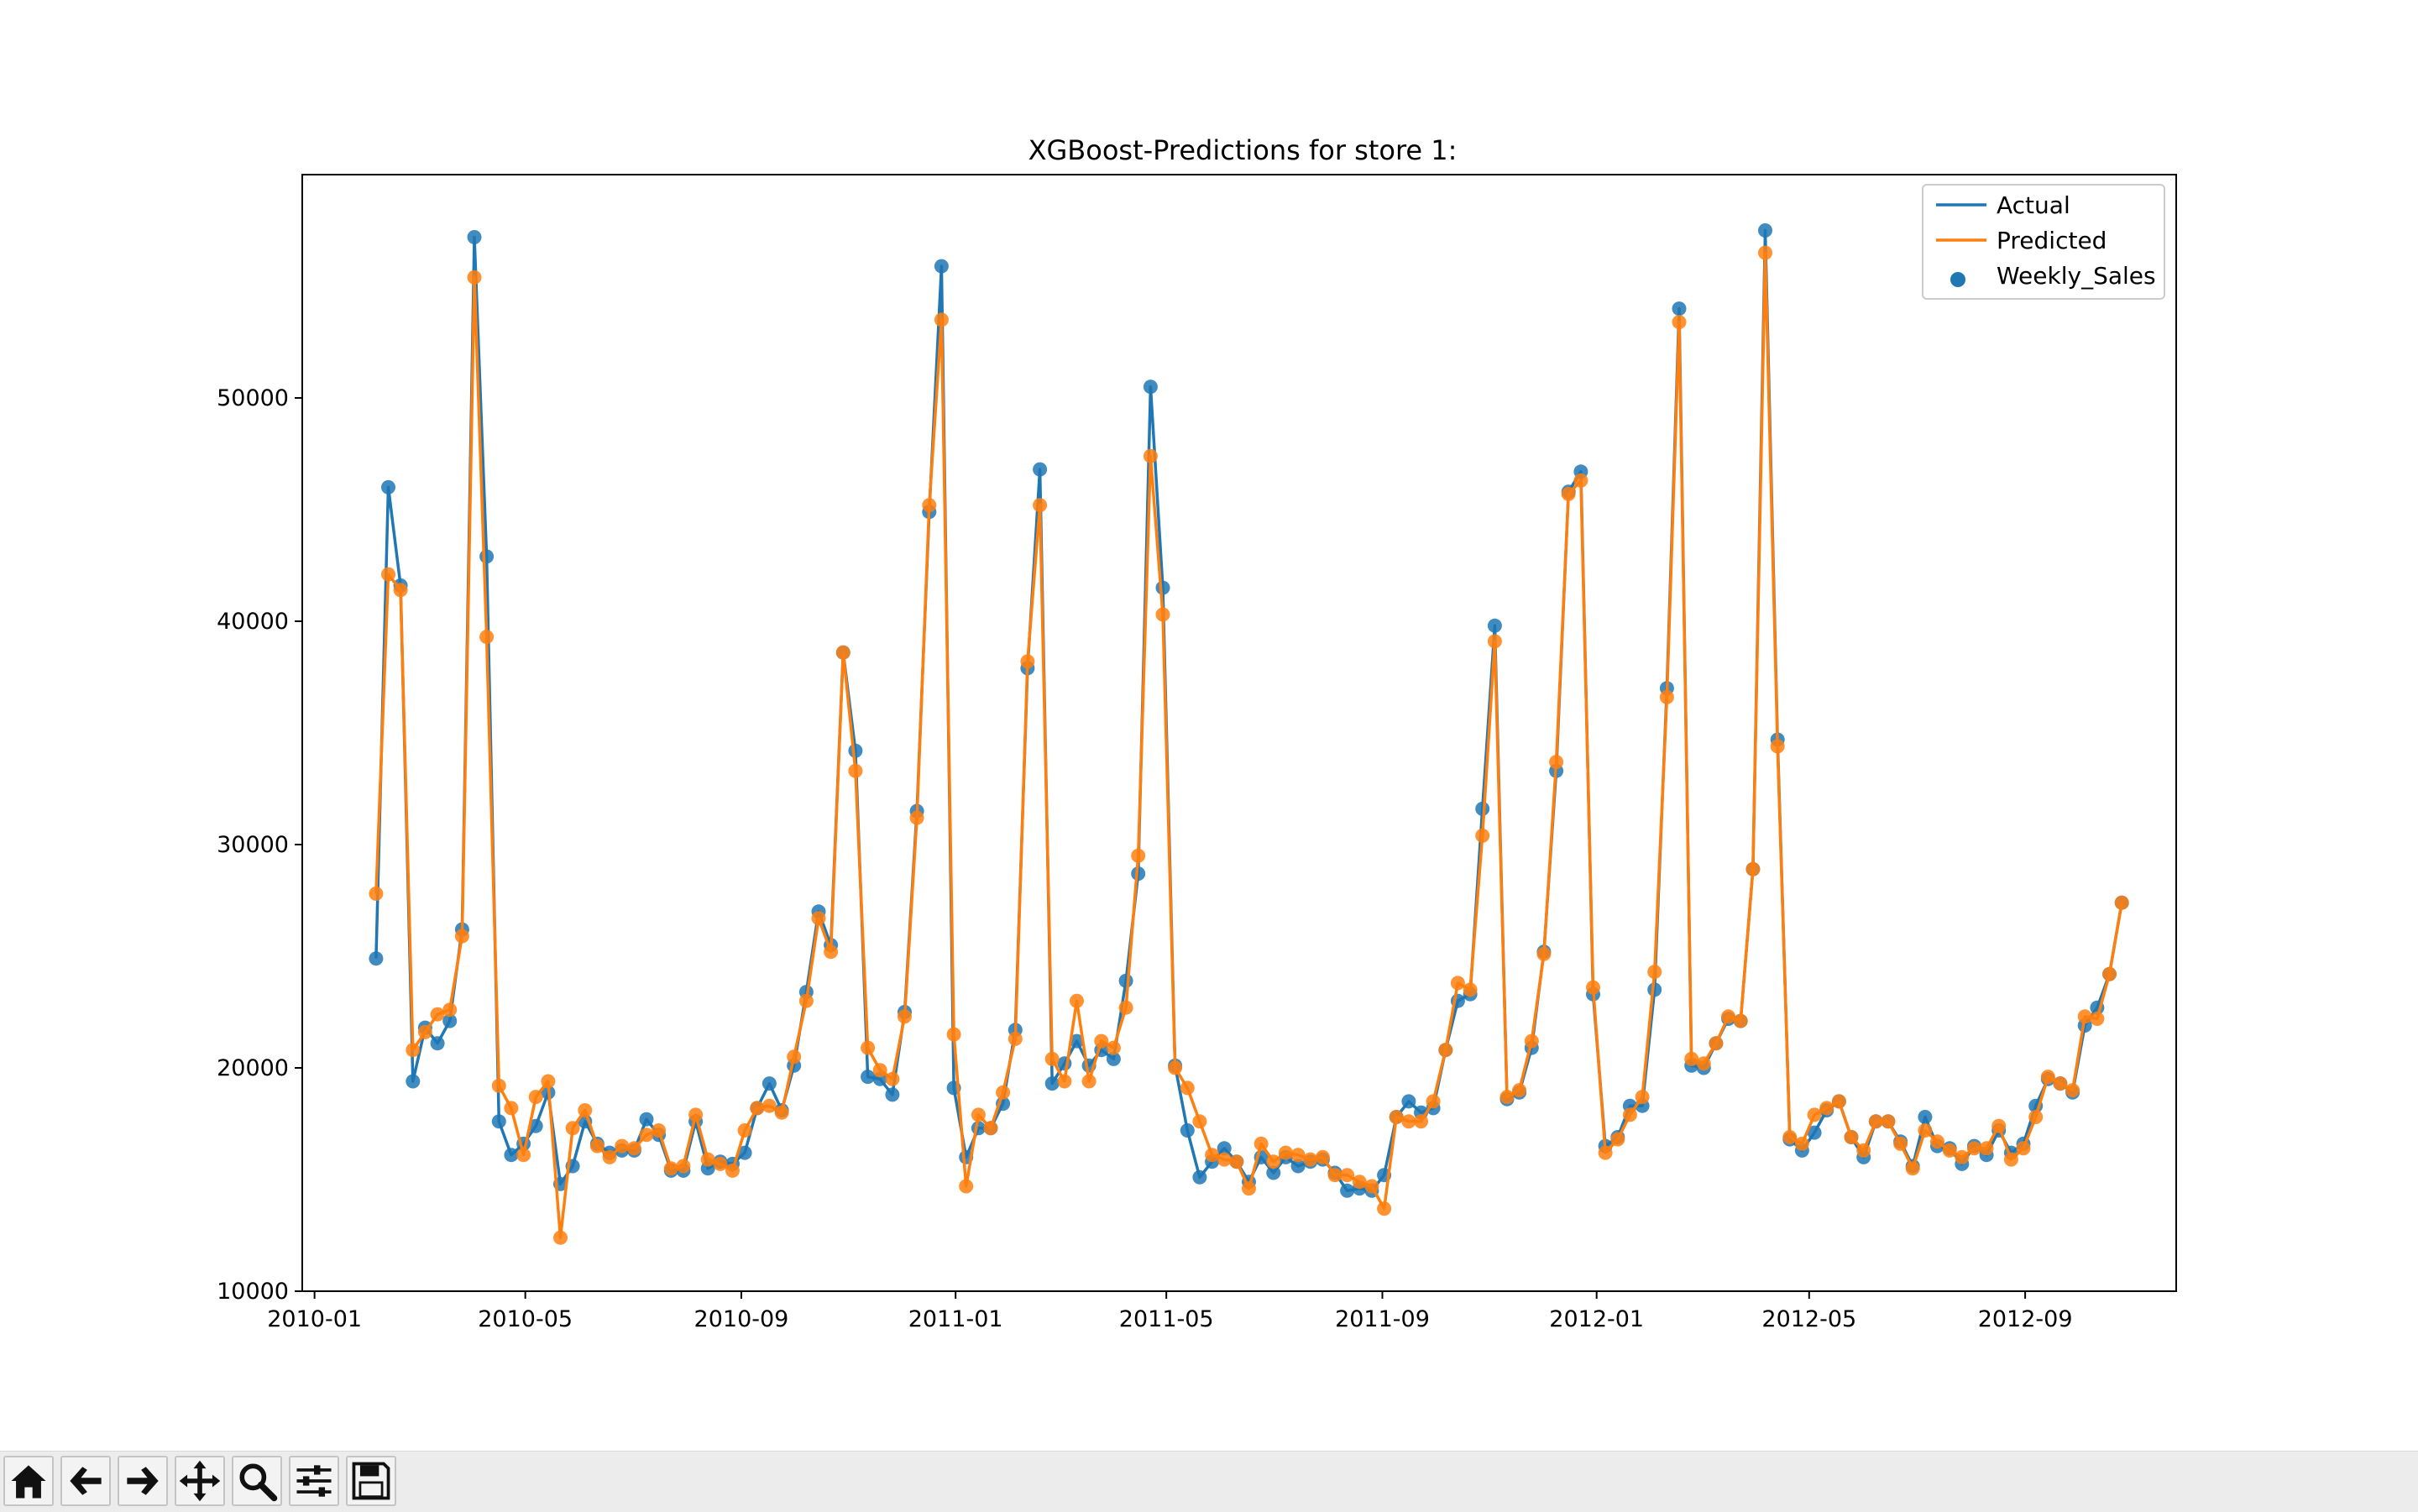  What do you see at coordinates (1166, 1319) in the screenshot?
I see `x-tick-label: 2011-05` at bounding box center [1166, 1319].